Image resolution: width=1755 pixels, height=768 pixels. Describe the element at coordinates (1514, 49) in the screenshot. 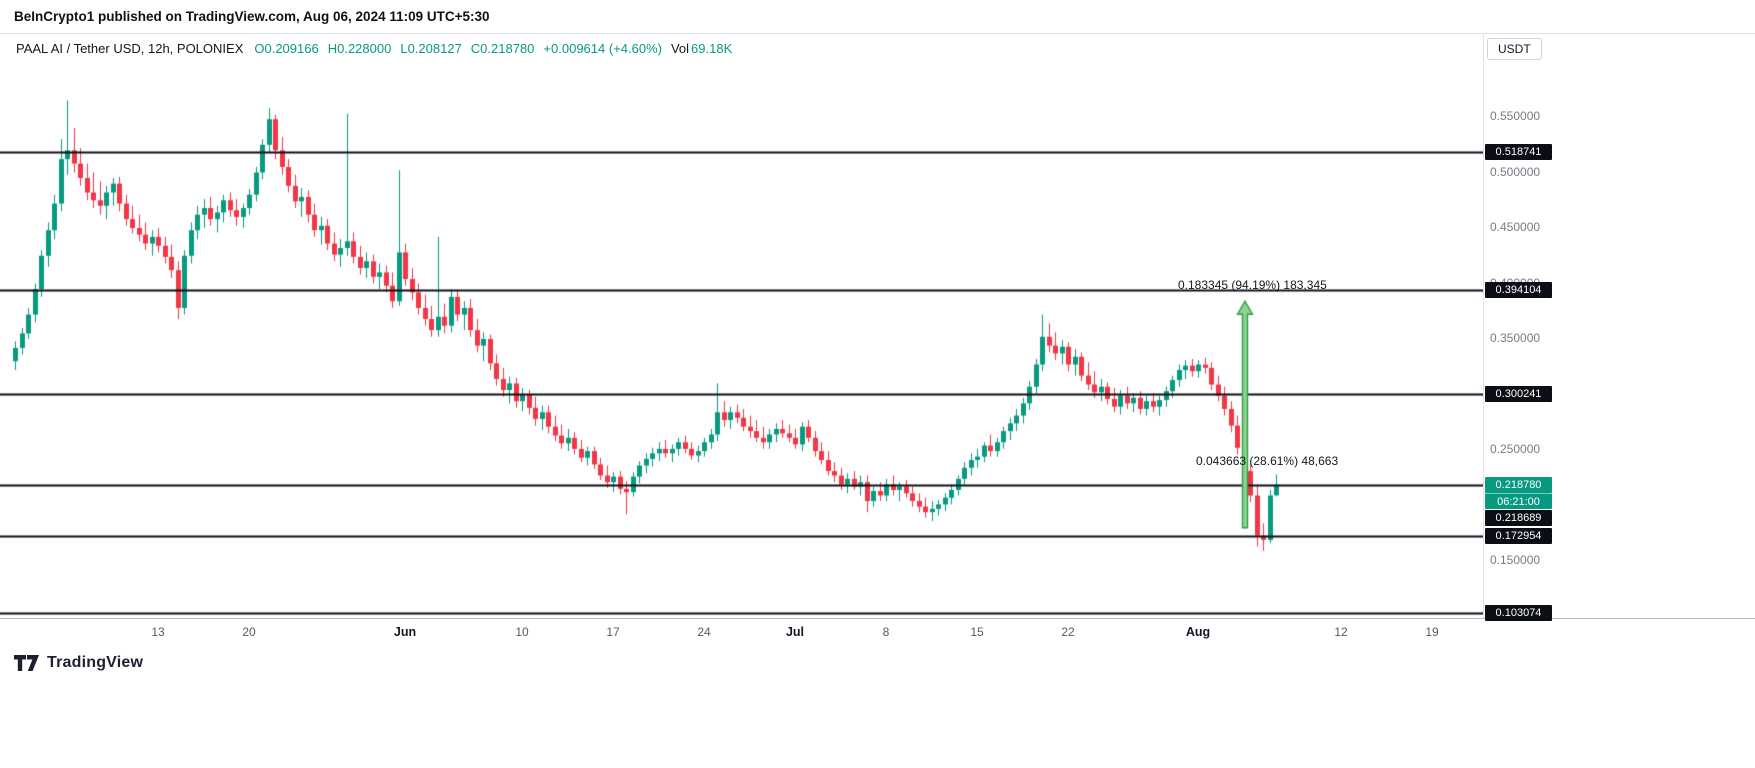

I see `price-unit-button: USDT` at that location.